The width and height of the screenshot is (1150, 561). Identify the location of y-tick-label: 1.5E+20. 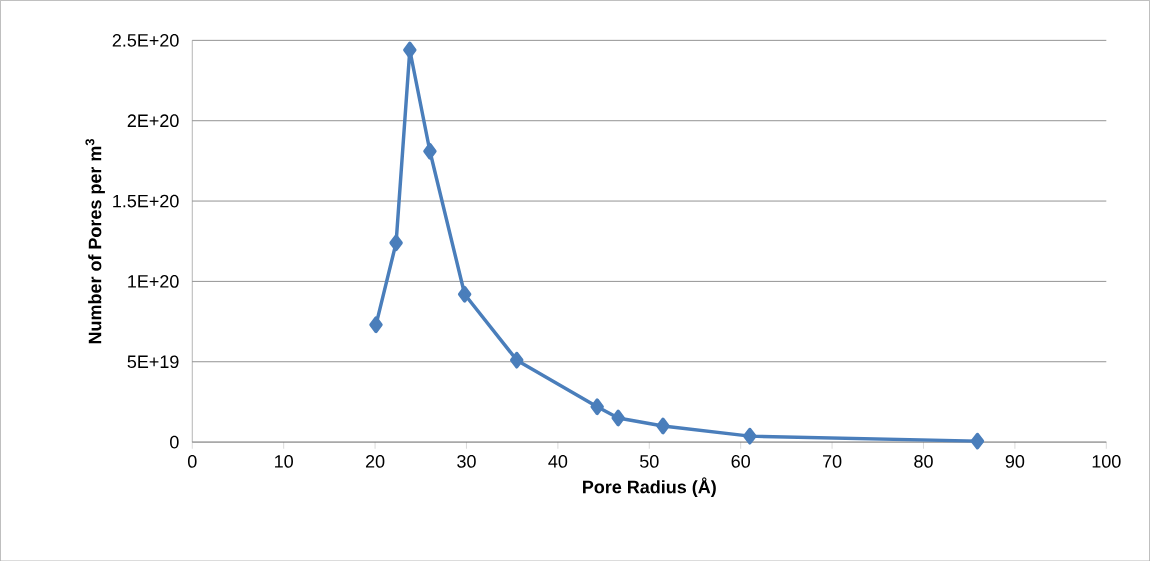
(146, 201).